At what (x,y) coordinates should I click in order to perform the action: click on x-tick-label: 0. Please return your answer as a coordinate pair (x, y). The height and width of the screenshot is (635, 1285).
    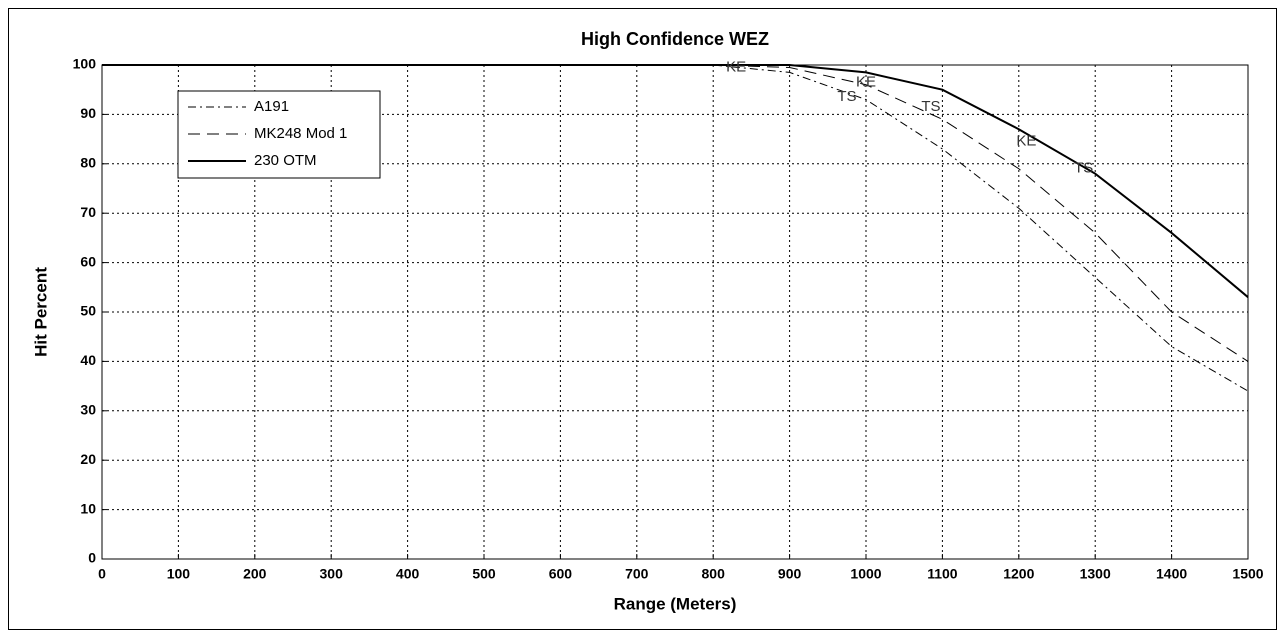
    Looking at the image, I should click on (102, 574).